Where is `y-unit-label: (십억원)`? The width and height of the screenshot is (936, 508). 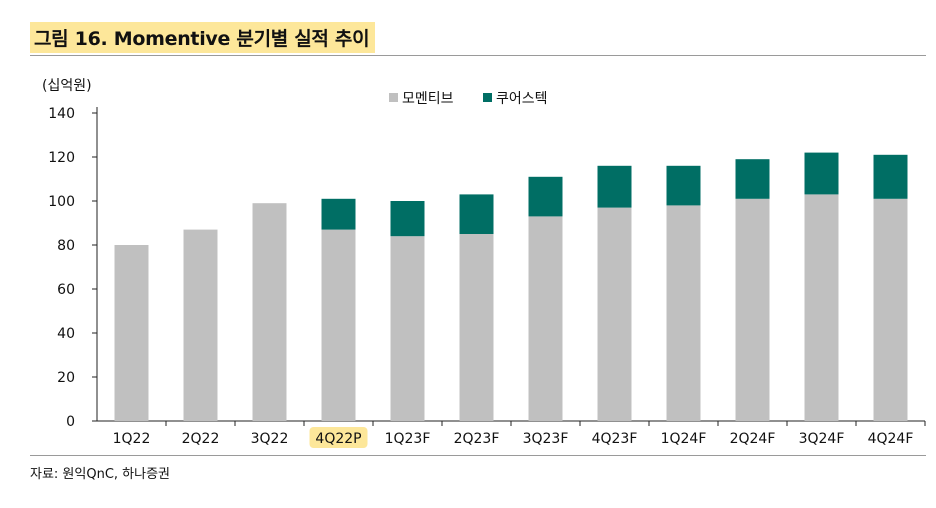
y-unit-label: (십억원) is located at coordinates (67, 86).